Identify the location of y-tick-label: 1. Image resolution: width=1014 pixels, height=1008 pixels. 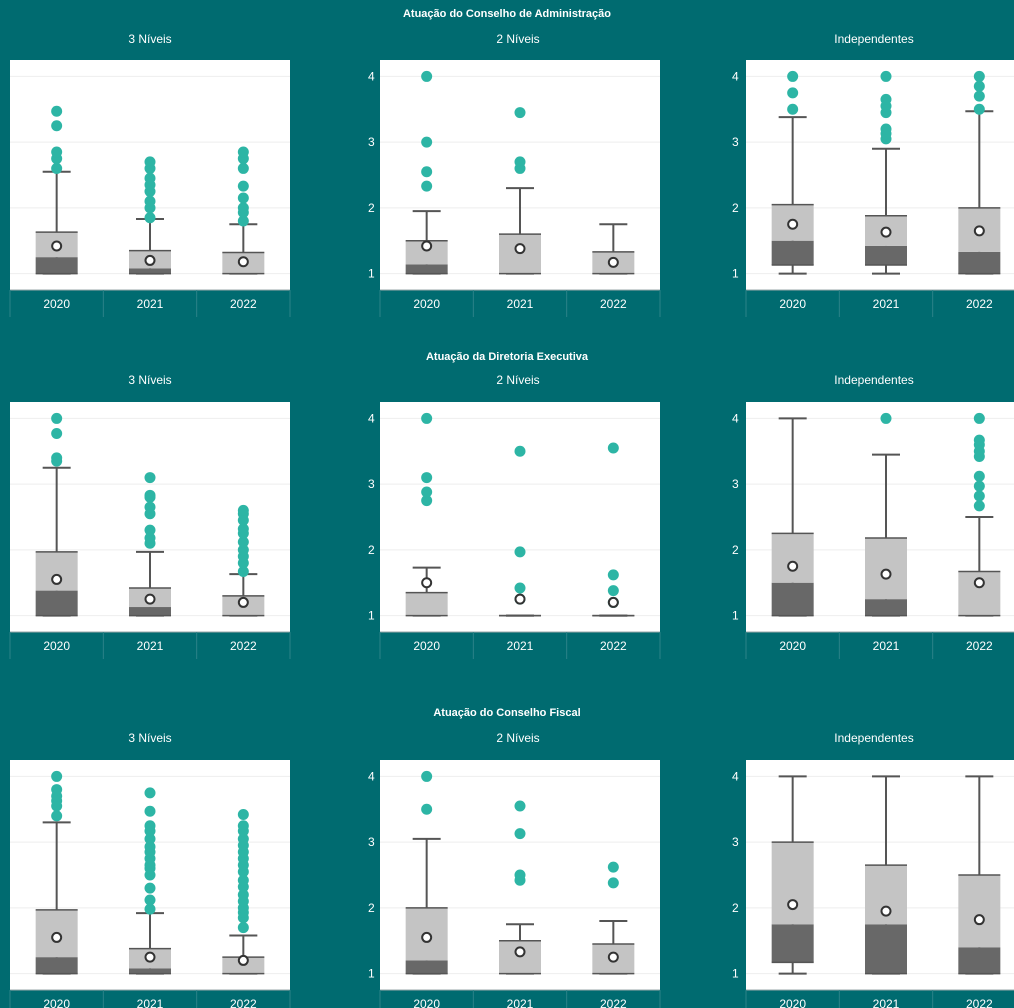
(735, 616).